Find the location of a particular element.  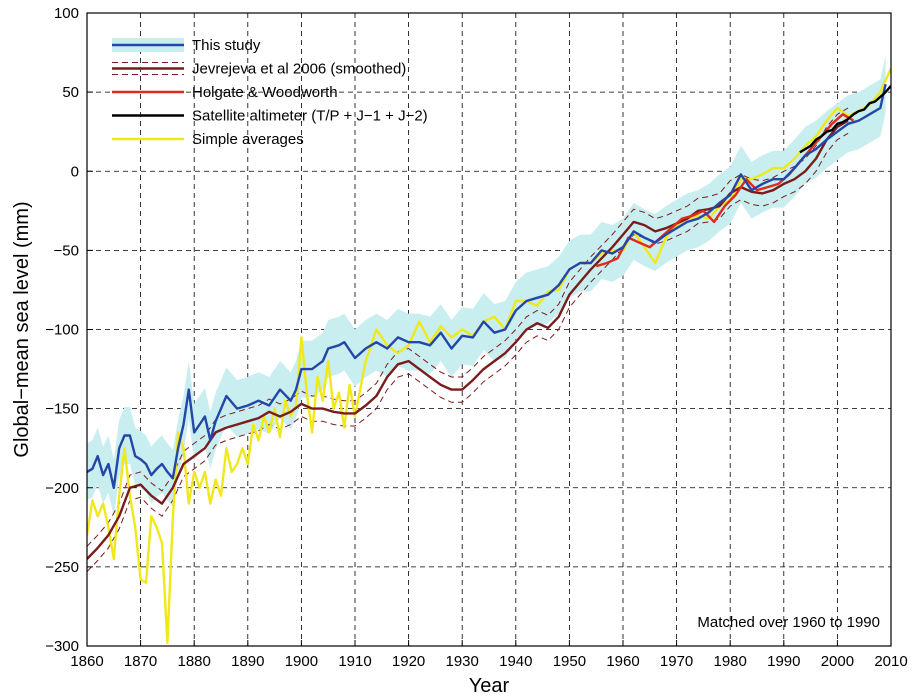

annotation: Matched over 1960 to 1990 is located at coordinates (788, 622).